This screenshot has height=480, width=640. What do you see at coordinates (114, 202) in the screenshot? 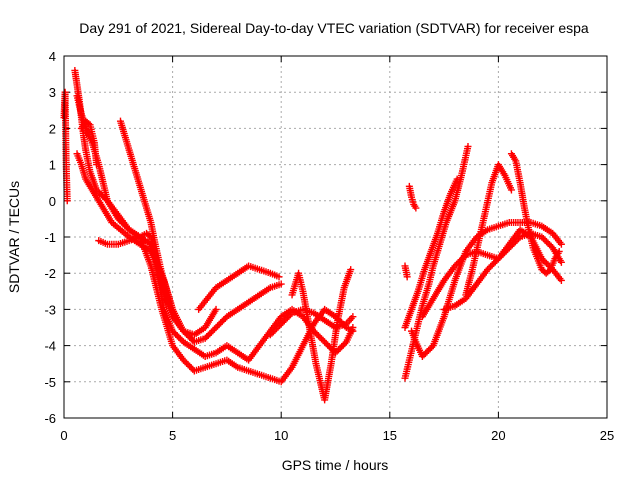
I see `series-s4` at bounding box center [114, 202].